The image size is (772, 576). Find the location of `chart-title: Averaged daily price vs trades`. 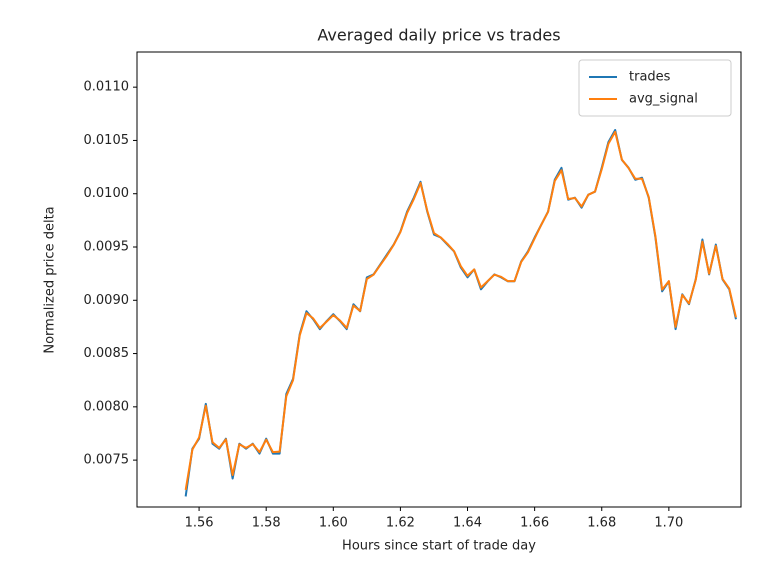

chart-title: Averaged daily price vs trades is located at coordinates (438, 35).